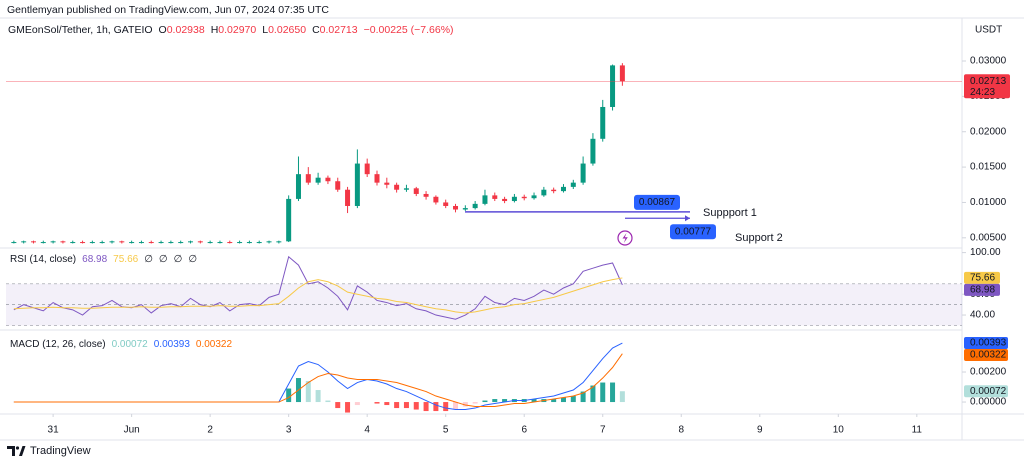 The width and height of the screenshot is (1024, 468). Describe the element at coordinates (759, 238) in the screenshot. I see `annotation-label: Support 2` at that location.